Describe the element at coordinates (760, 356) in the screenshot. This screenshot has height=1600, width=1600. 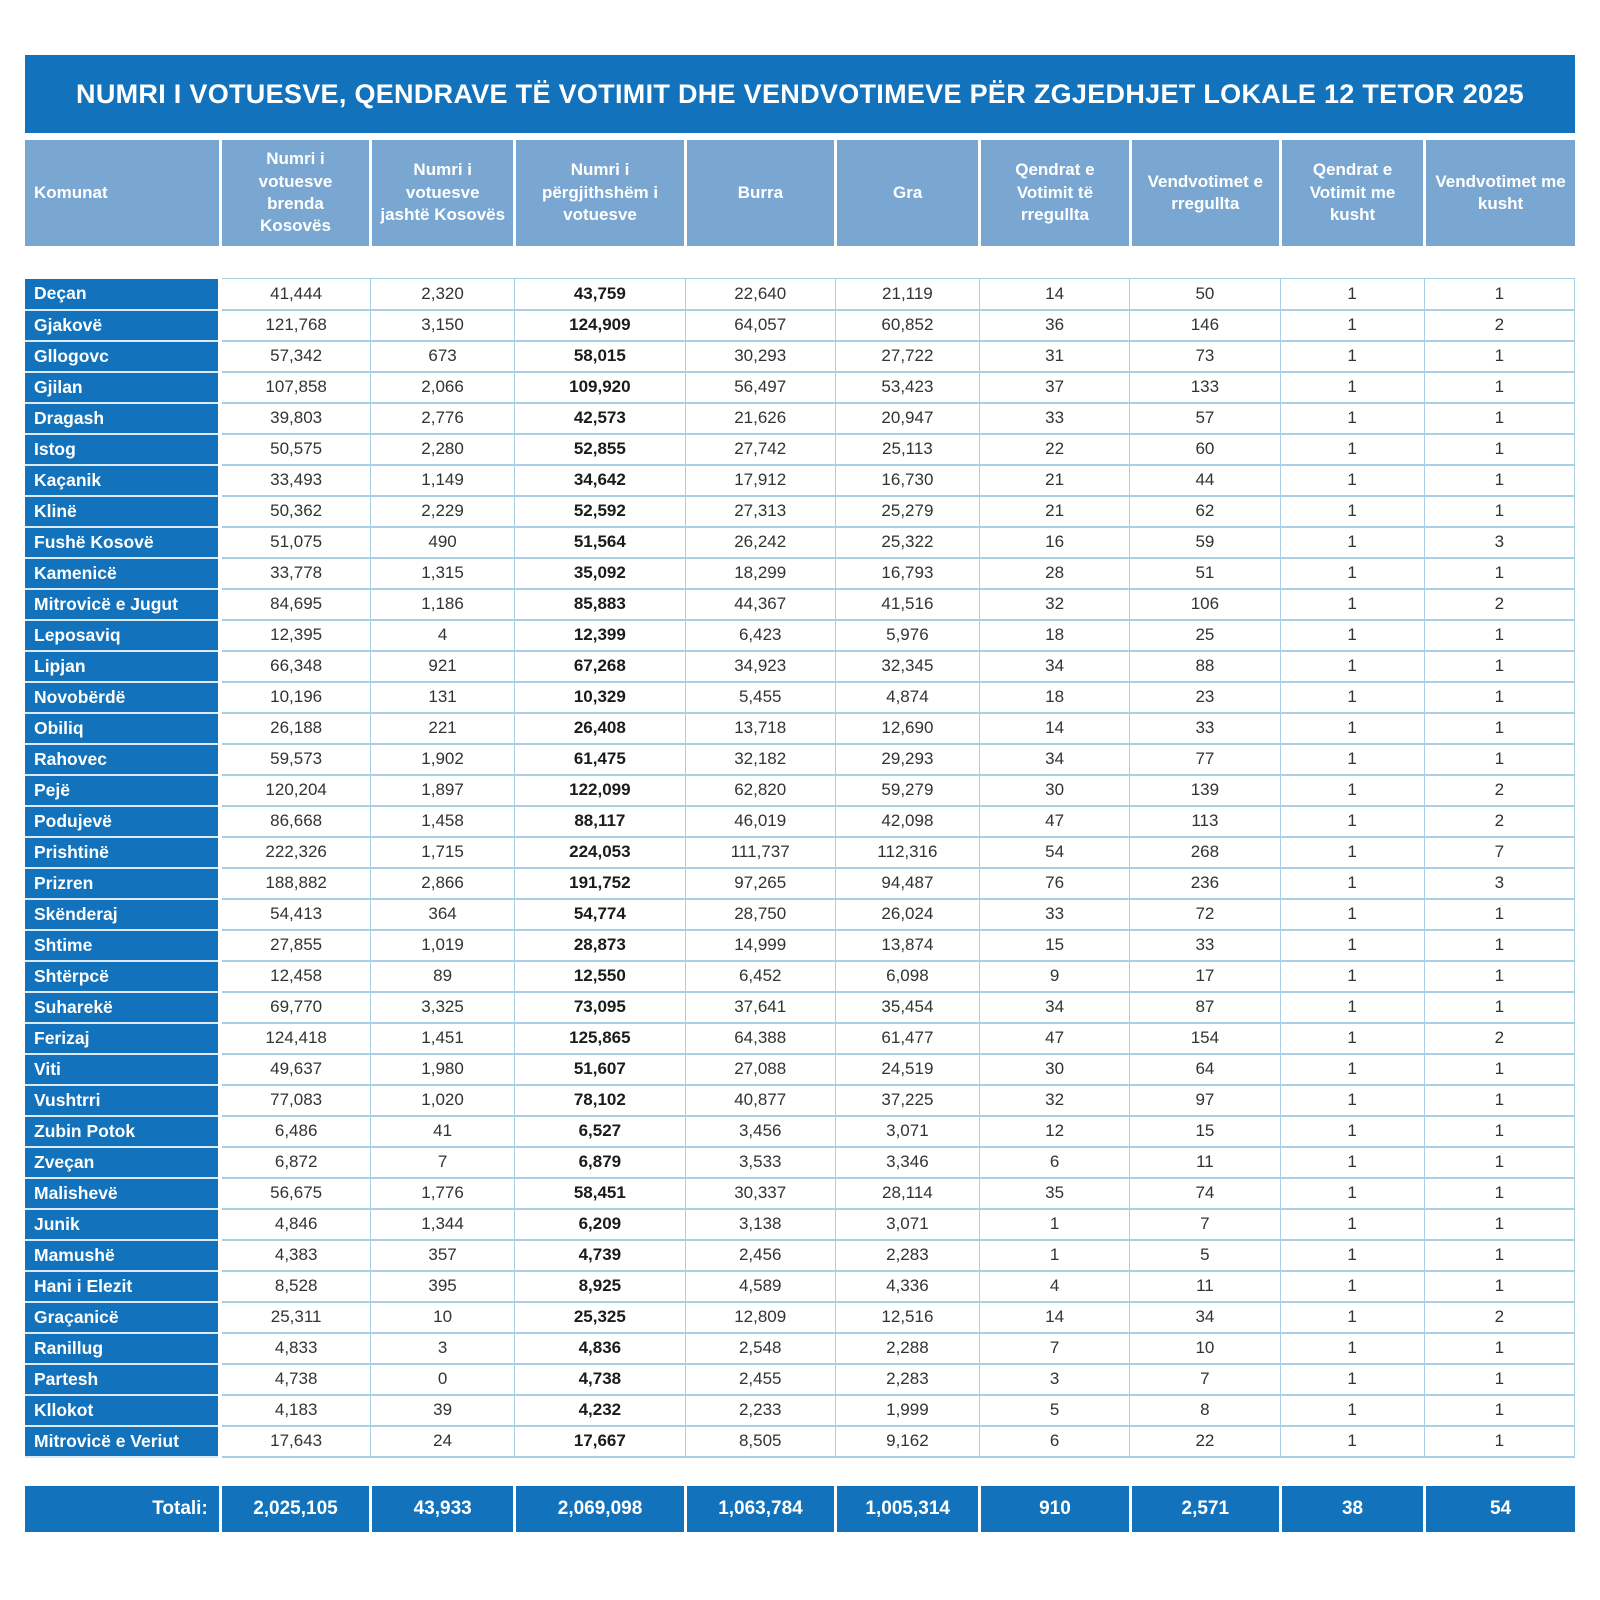
I see `data-cell: 30,293` at that location.